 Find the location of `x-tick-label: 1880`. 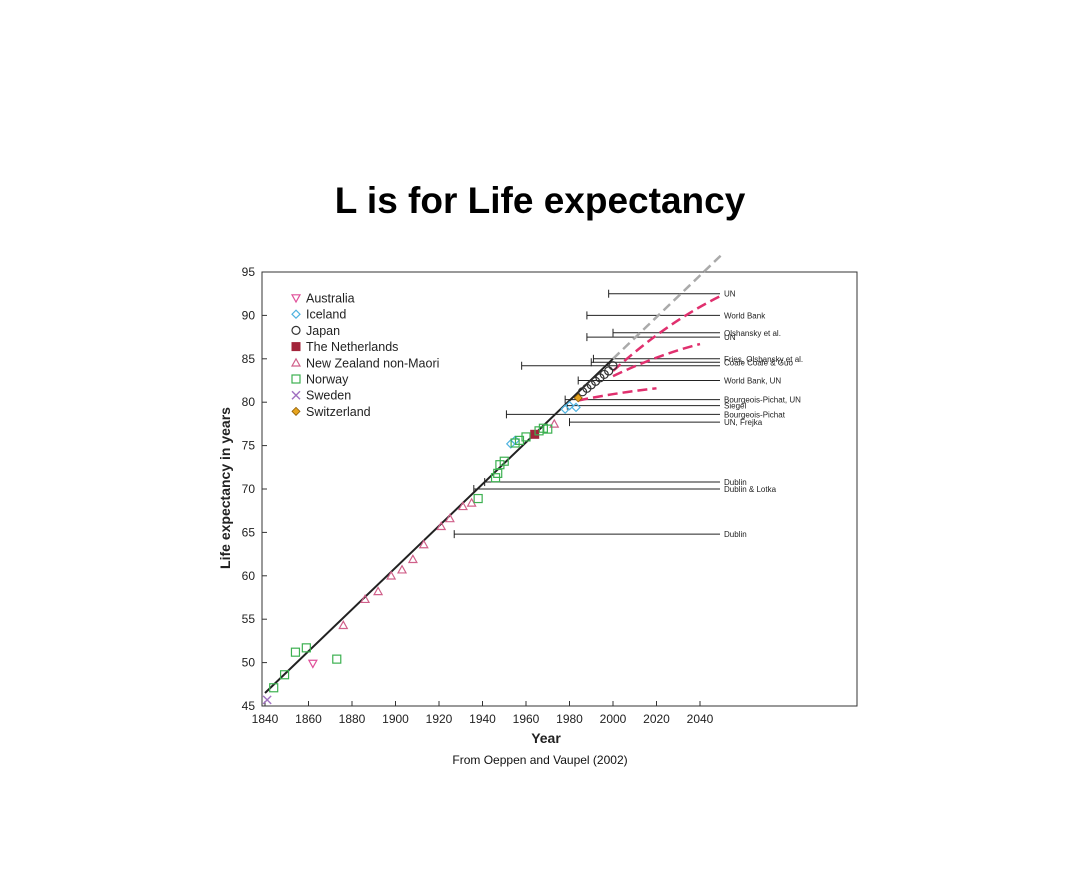

x-tick-label: 1880 is located at coordinates (352, 719).